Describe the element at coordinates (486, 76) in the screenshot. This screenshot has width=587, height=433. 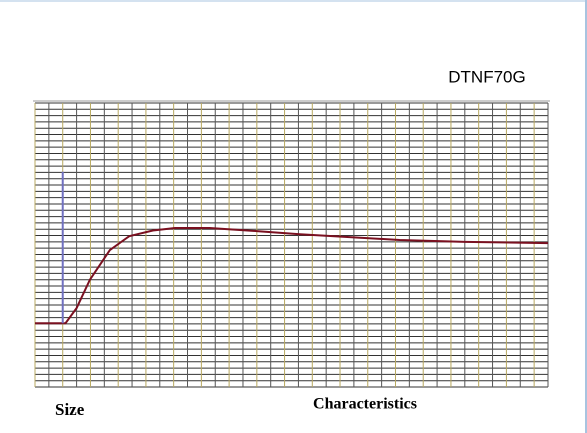
I see `chart-title: DTNF70G` at that location.